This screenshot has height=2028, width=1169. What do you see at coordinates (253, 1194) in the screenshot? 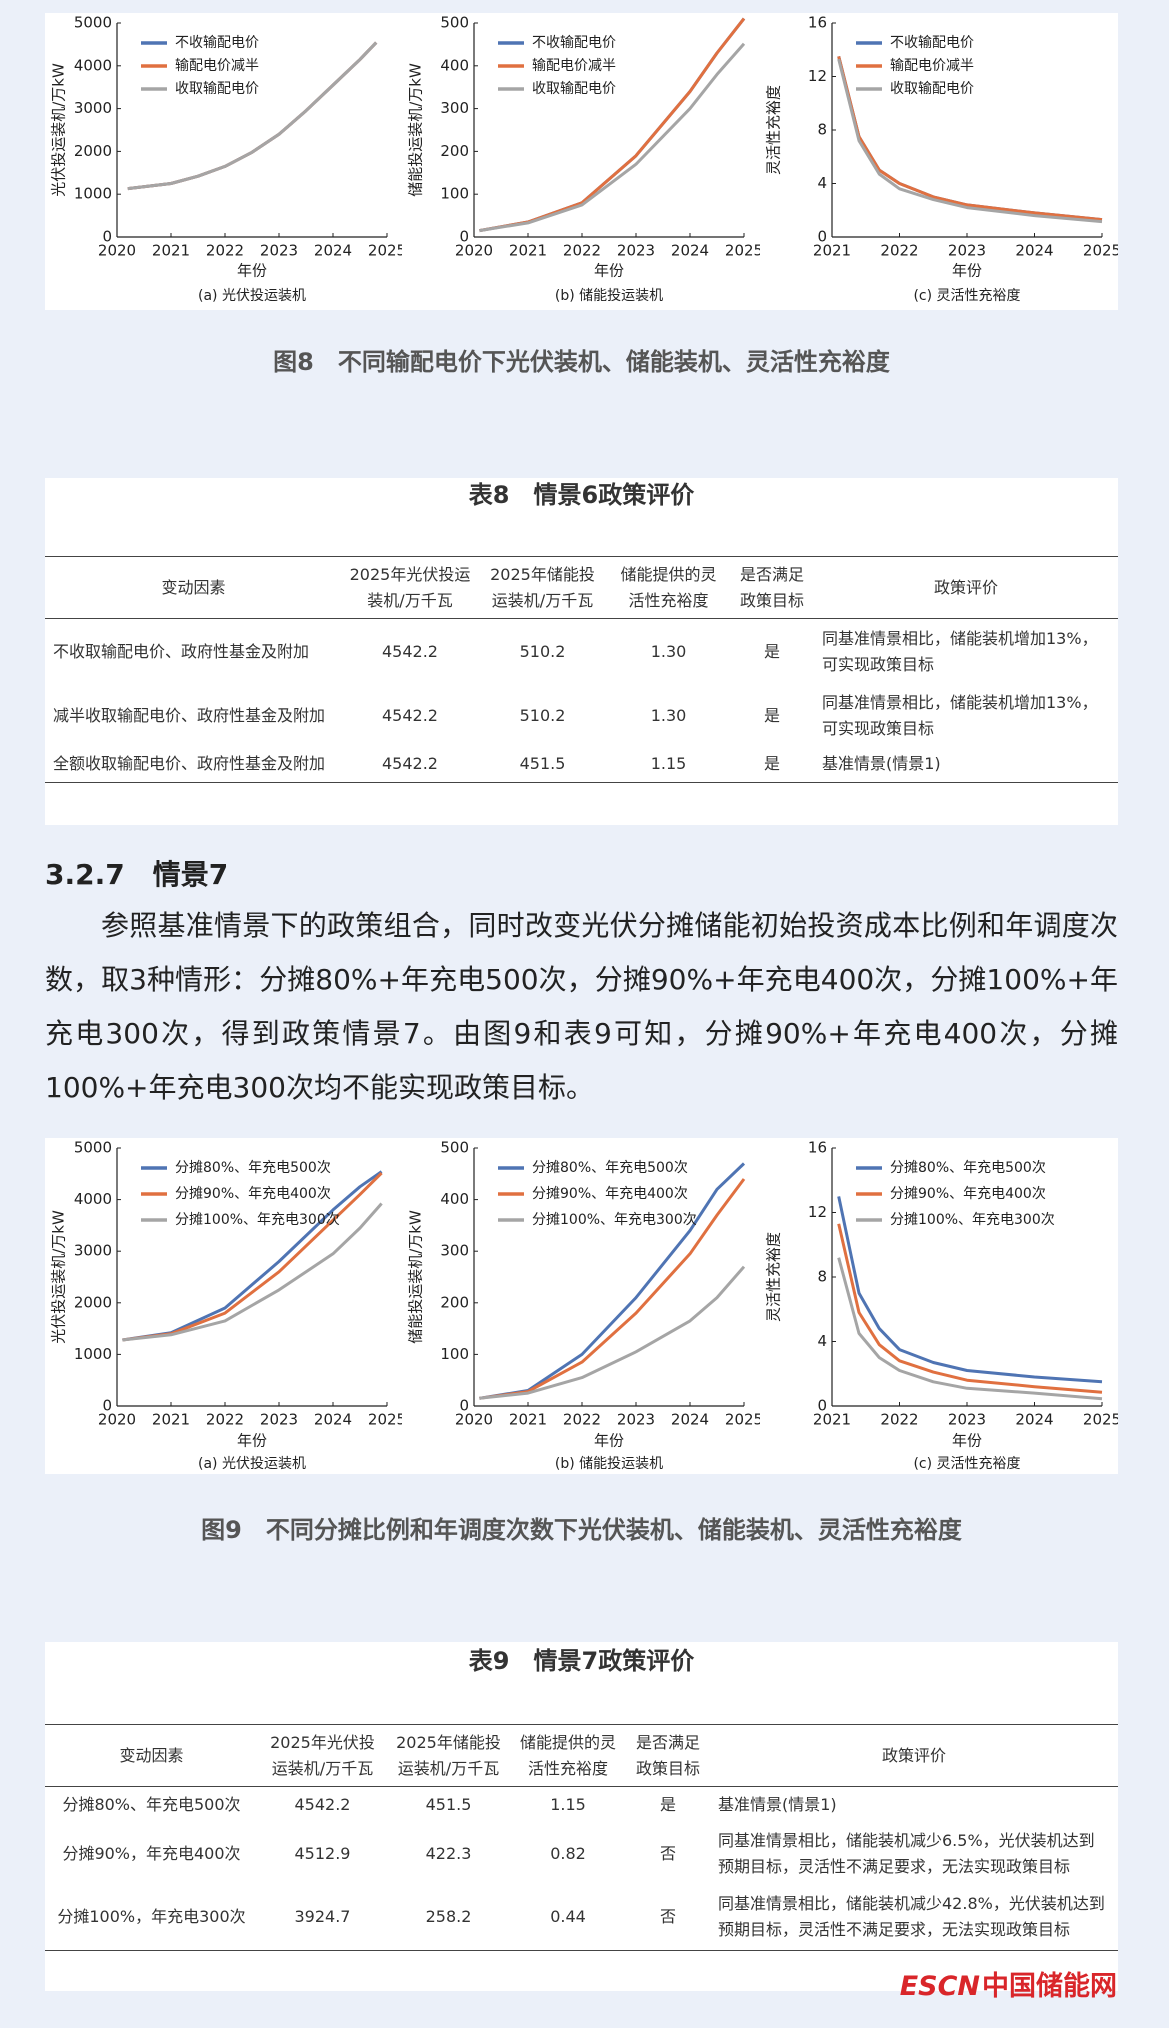
I see `legend-label: 分摊90%、年充电400次` at bounding box center [253, 1194].